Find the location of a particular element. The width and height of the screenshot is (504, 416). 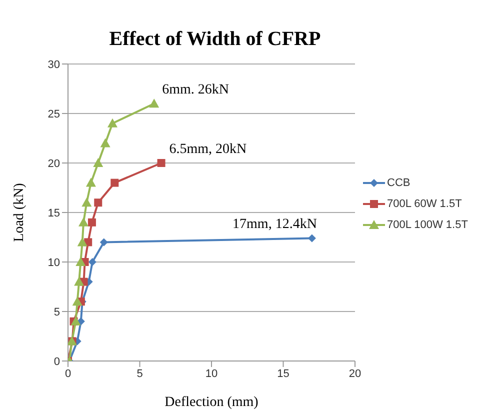

y-tick-label: 15 is located at coordinates (54, 213).